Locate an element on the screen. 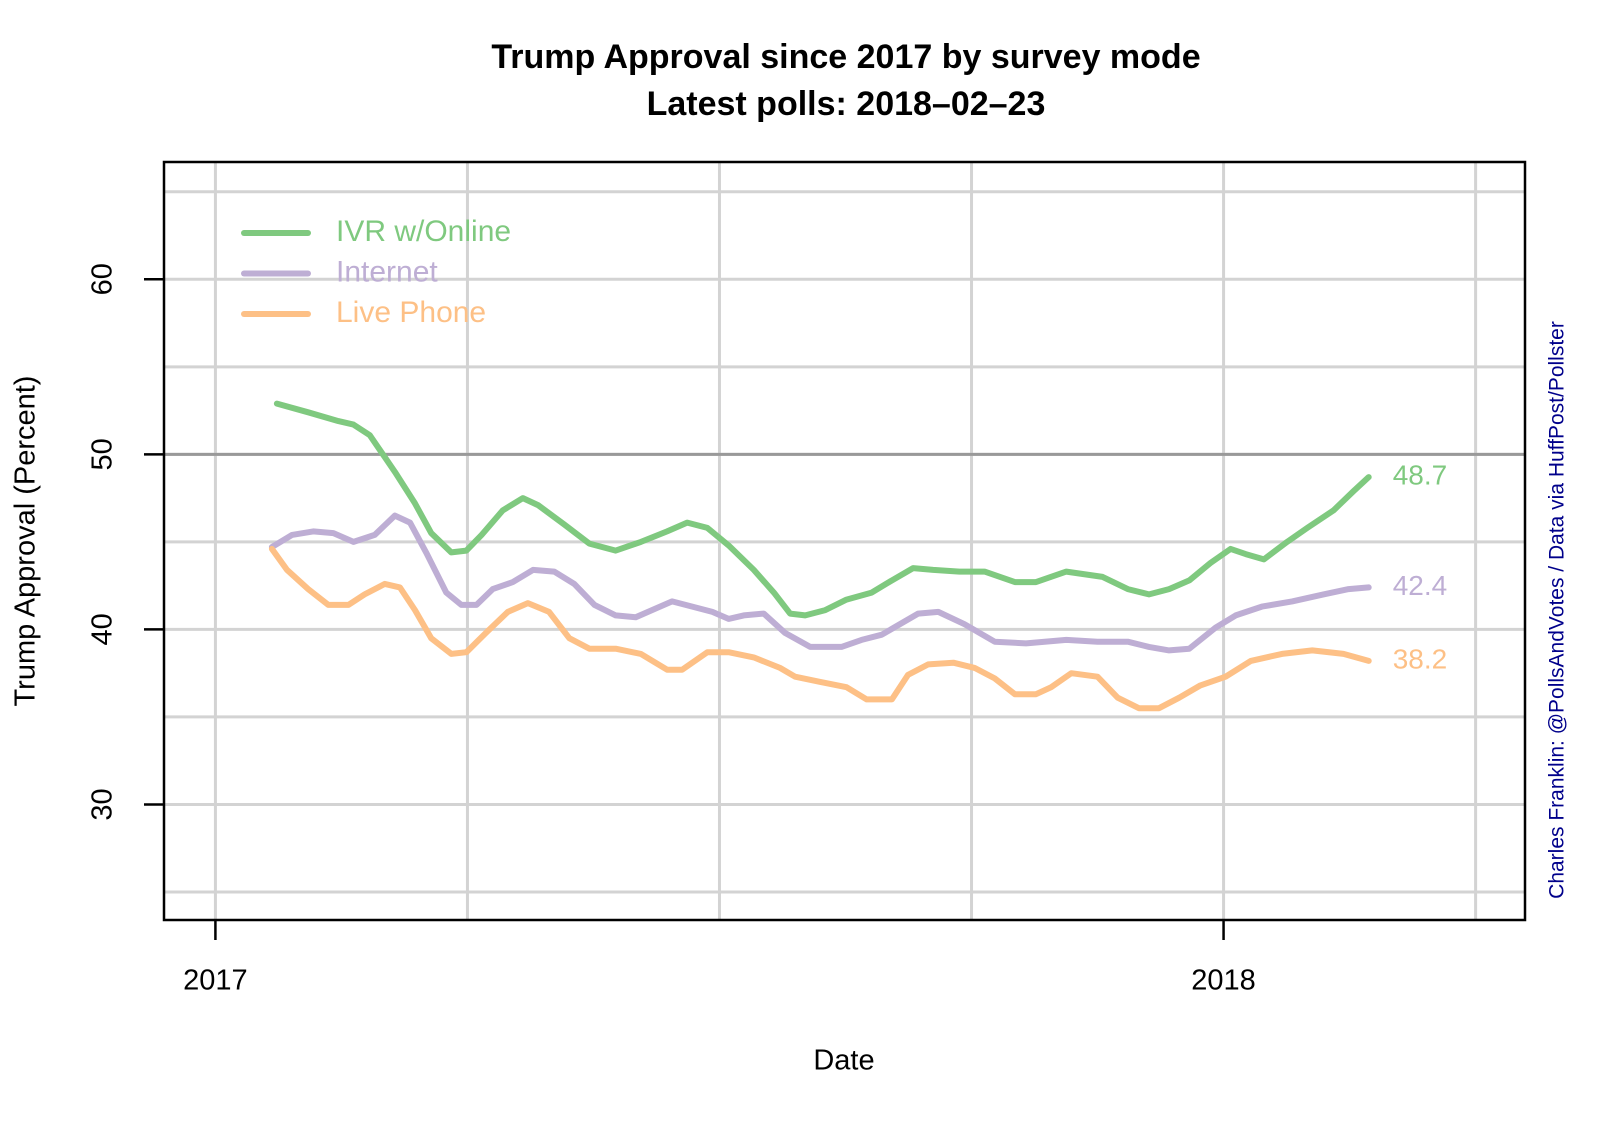 This screenshot has width=1600, height=1125. y-tick-label: 60 is located at coordinates (103, 279).